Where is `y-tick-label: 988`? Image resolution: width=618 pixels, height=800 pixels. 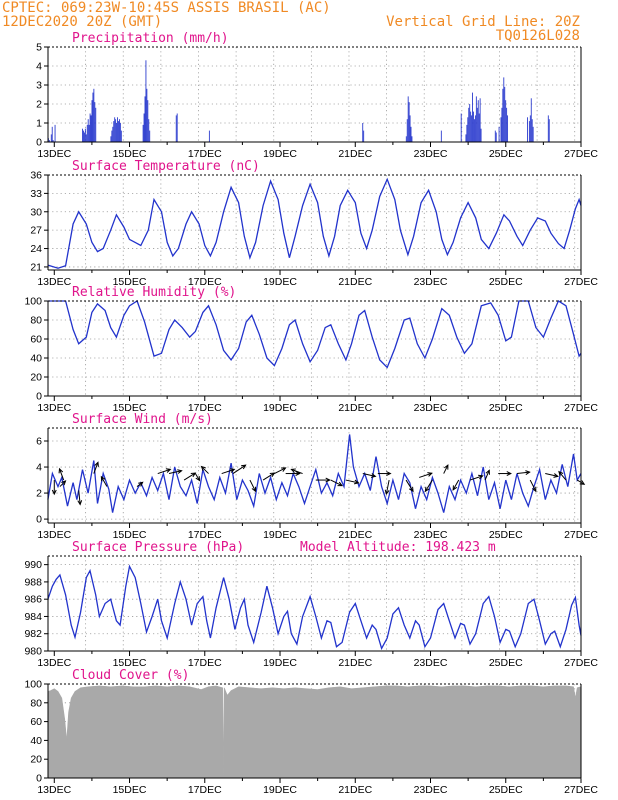
y-tick-label: 988 is located at coordinates (33, 582).